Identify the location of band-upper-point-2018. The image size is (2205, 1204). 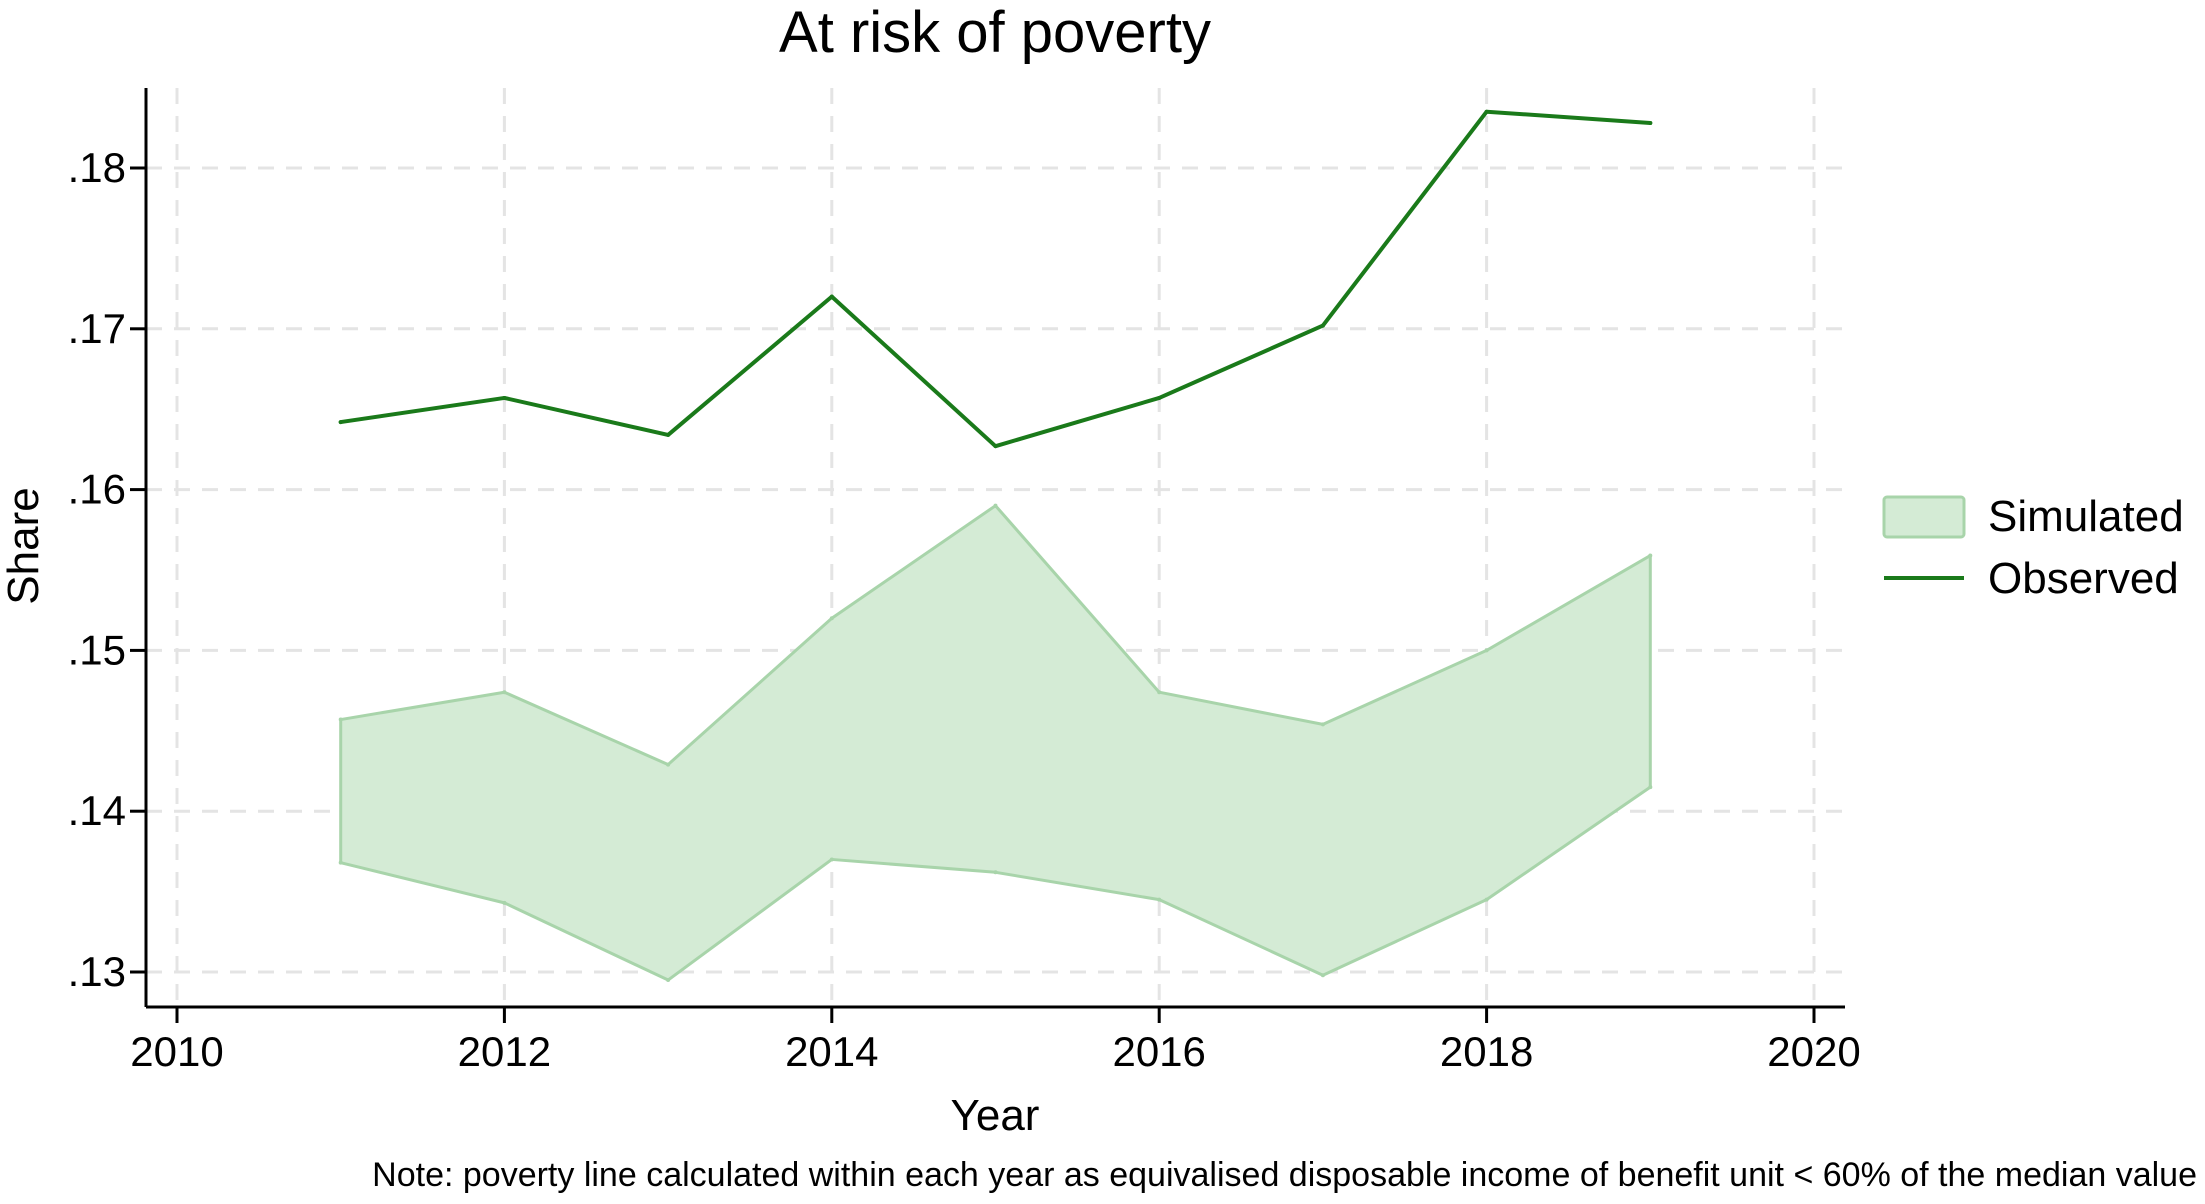
(1486, 650).